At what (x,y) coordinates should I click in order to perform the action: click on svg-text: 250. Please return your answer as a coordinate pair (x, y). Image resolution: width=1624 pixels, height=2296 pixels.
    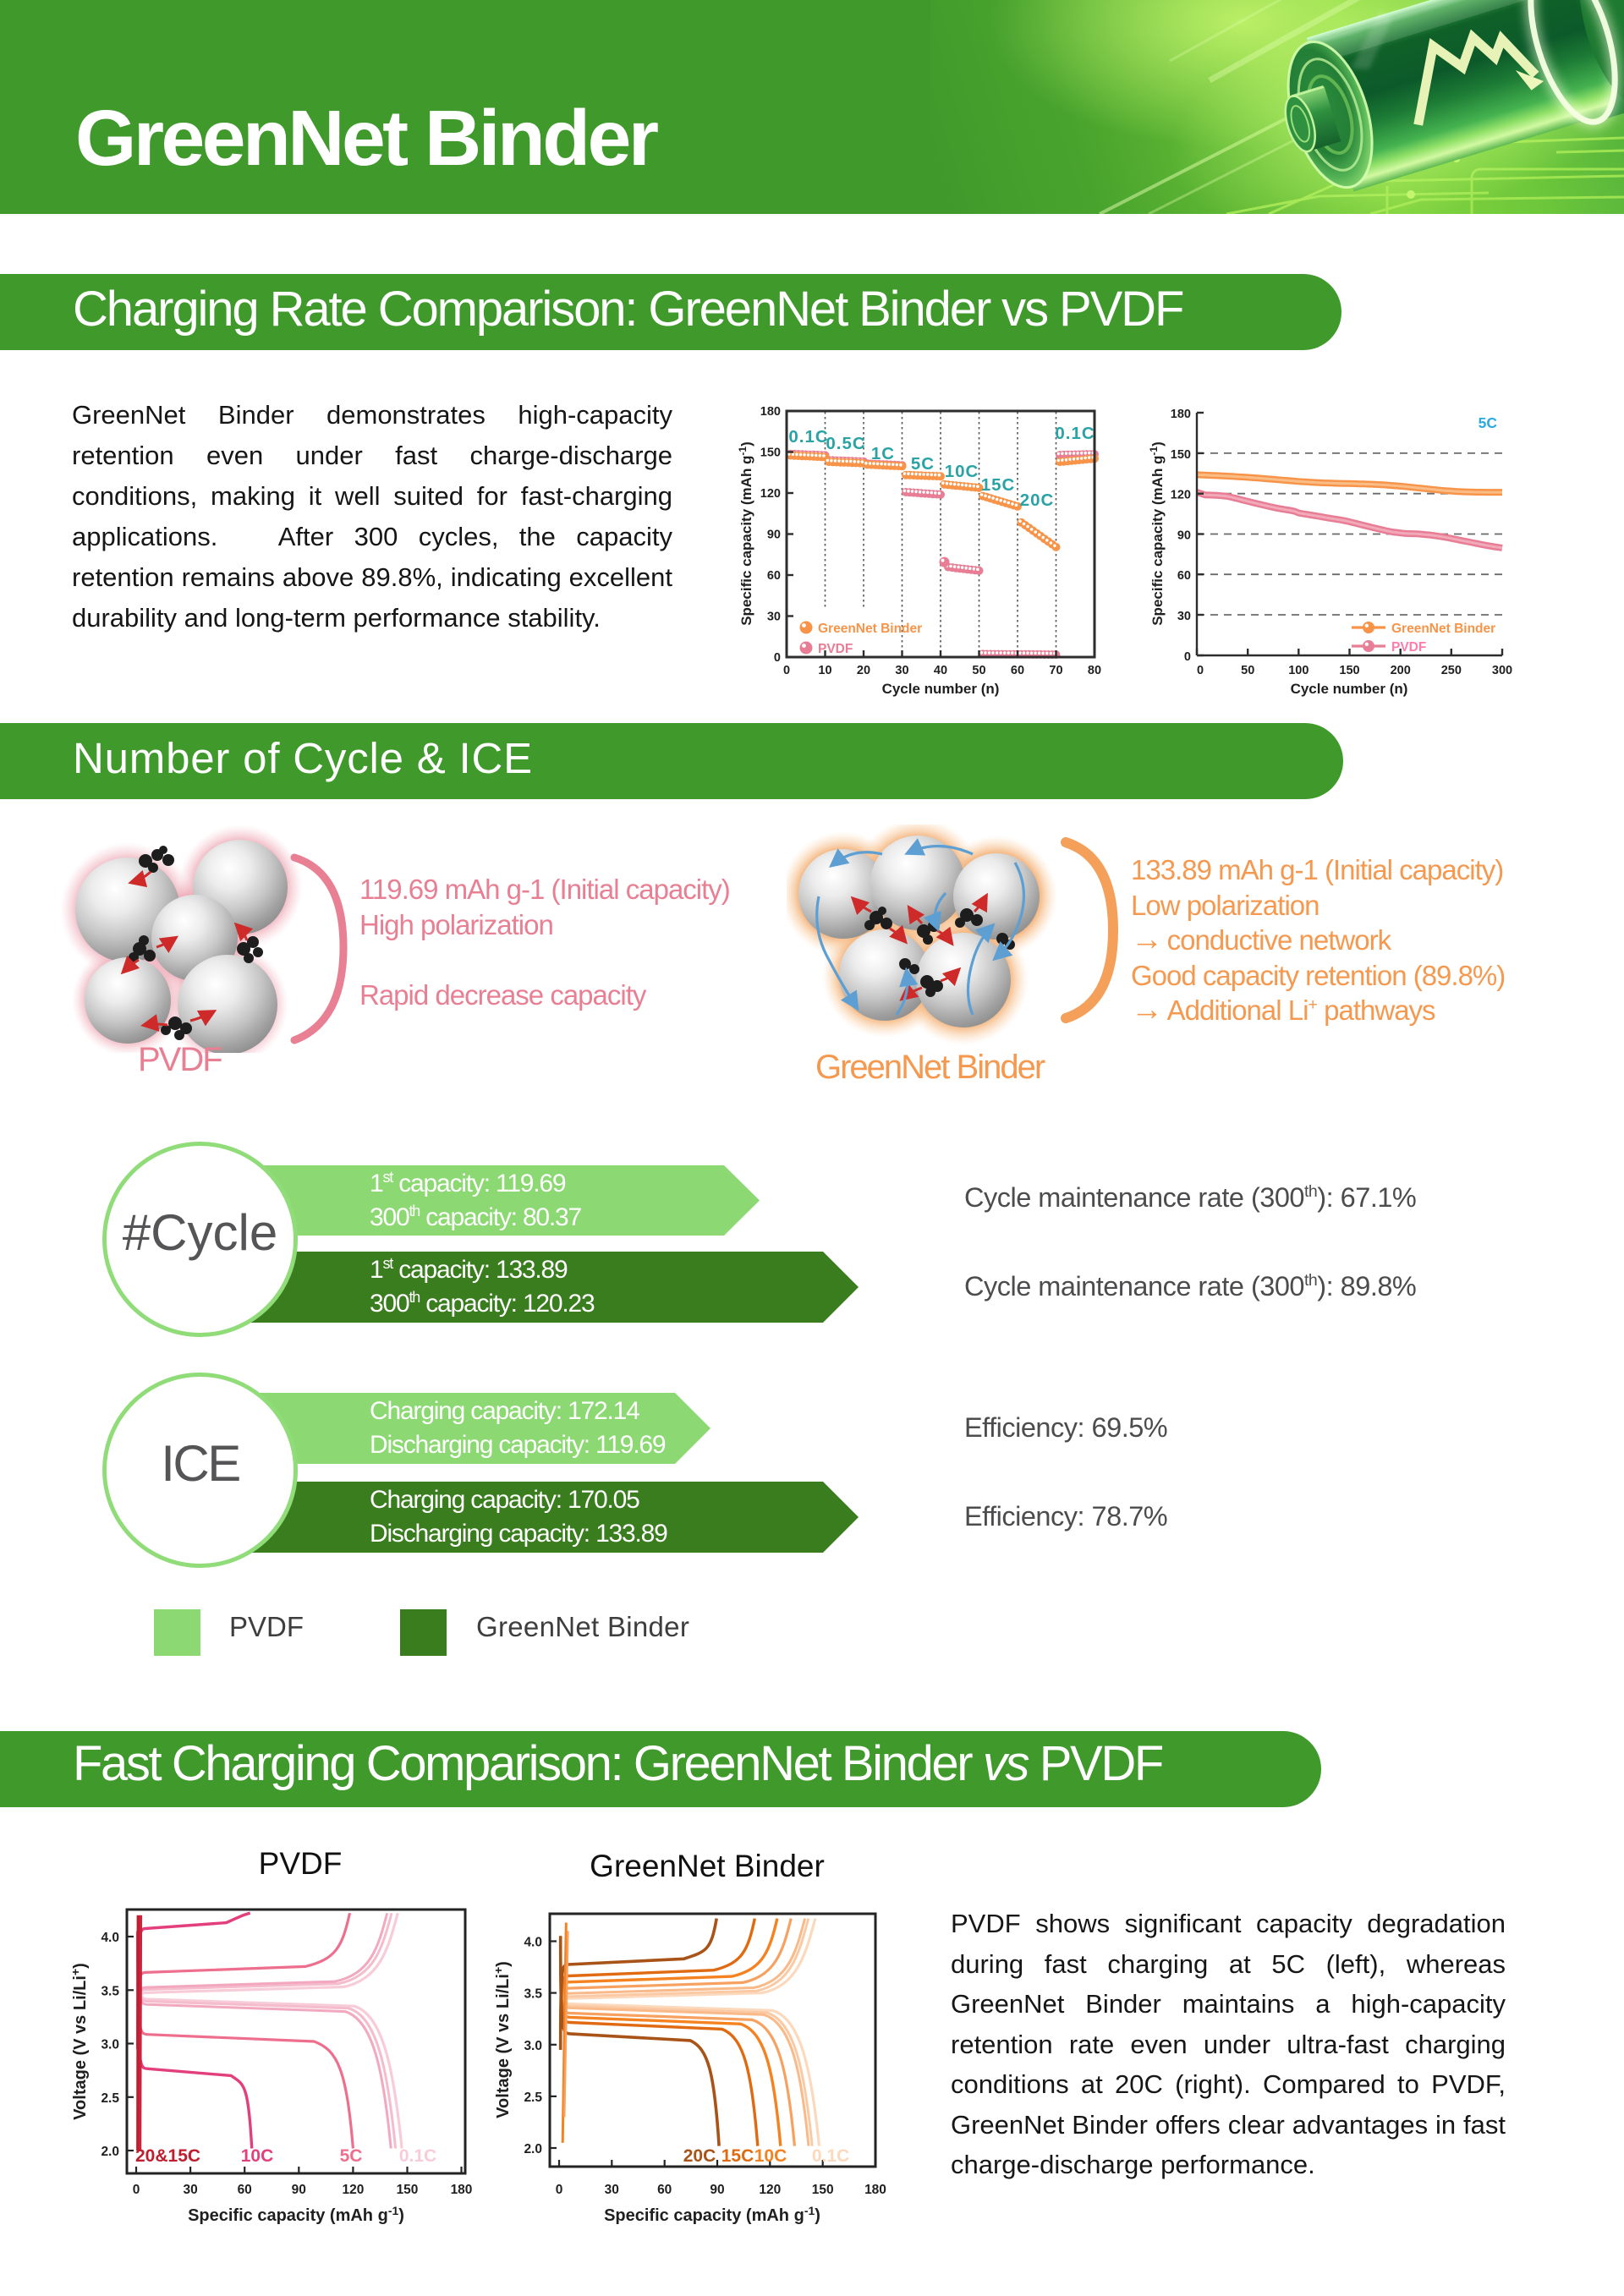
    Looking at the image, I should click on (1451, 670).